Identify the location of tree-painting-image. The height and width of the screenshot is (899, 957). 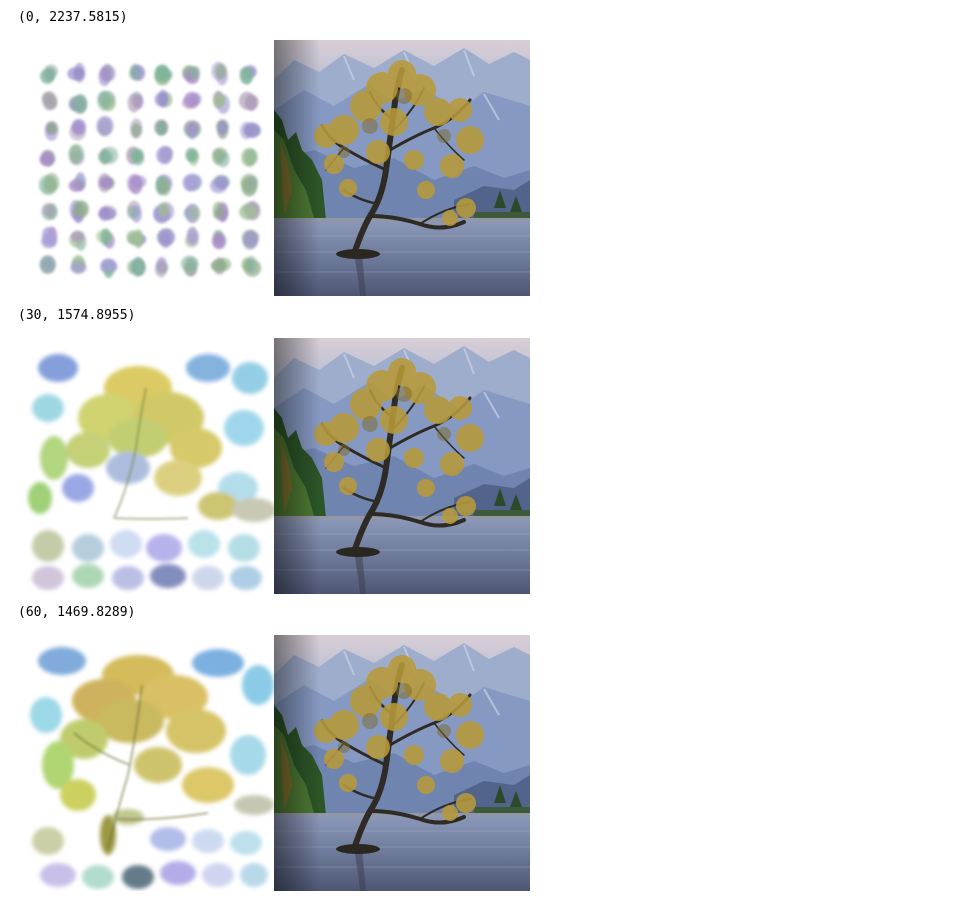
(146, 763).